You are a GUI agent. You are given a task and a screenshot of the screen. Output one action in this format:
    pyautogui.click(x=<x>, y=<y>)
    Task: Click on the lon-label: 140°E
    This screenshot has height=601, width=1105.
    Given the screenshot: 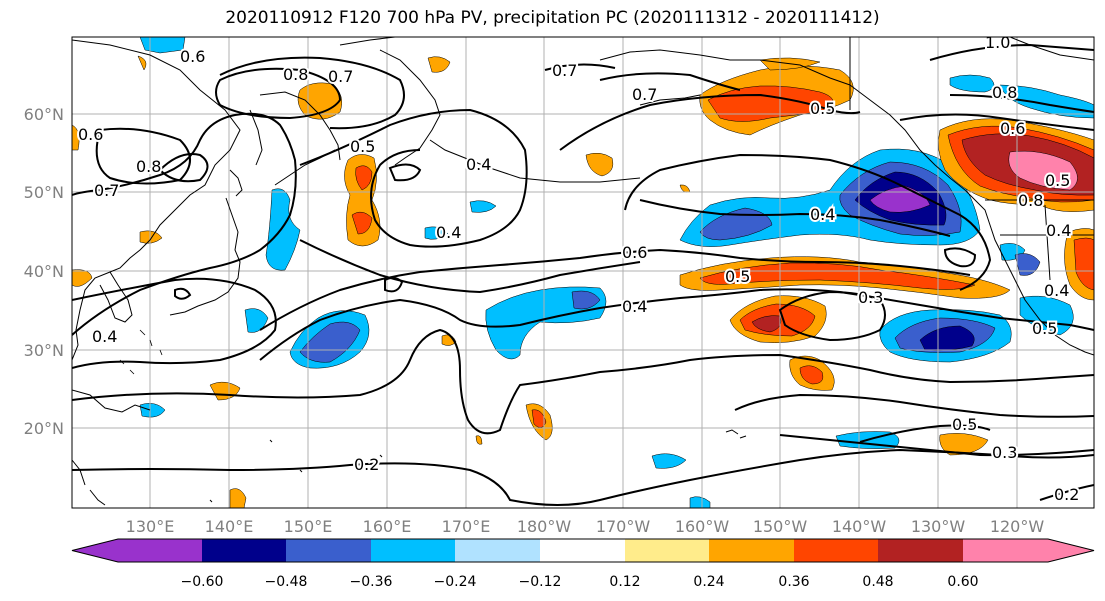 What is the action you would take?
    pyautogui.click(x=229, y=526)
    